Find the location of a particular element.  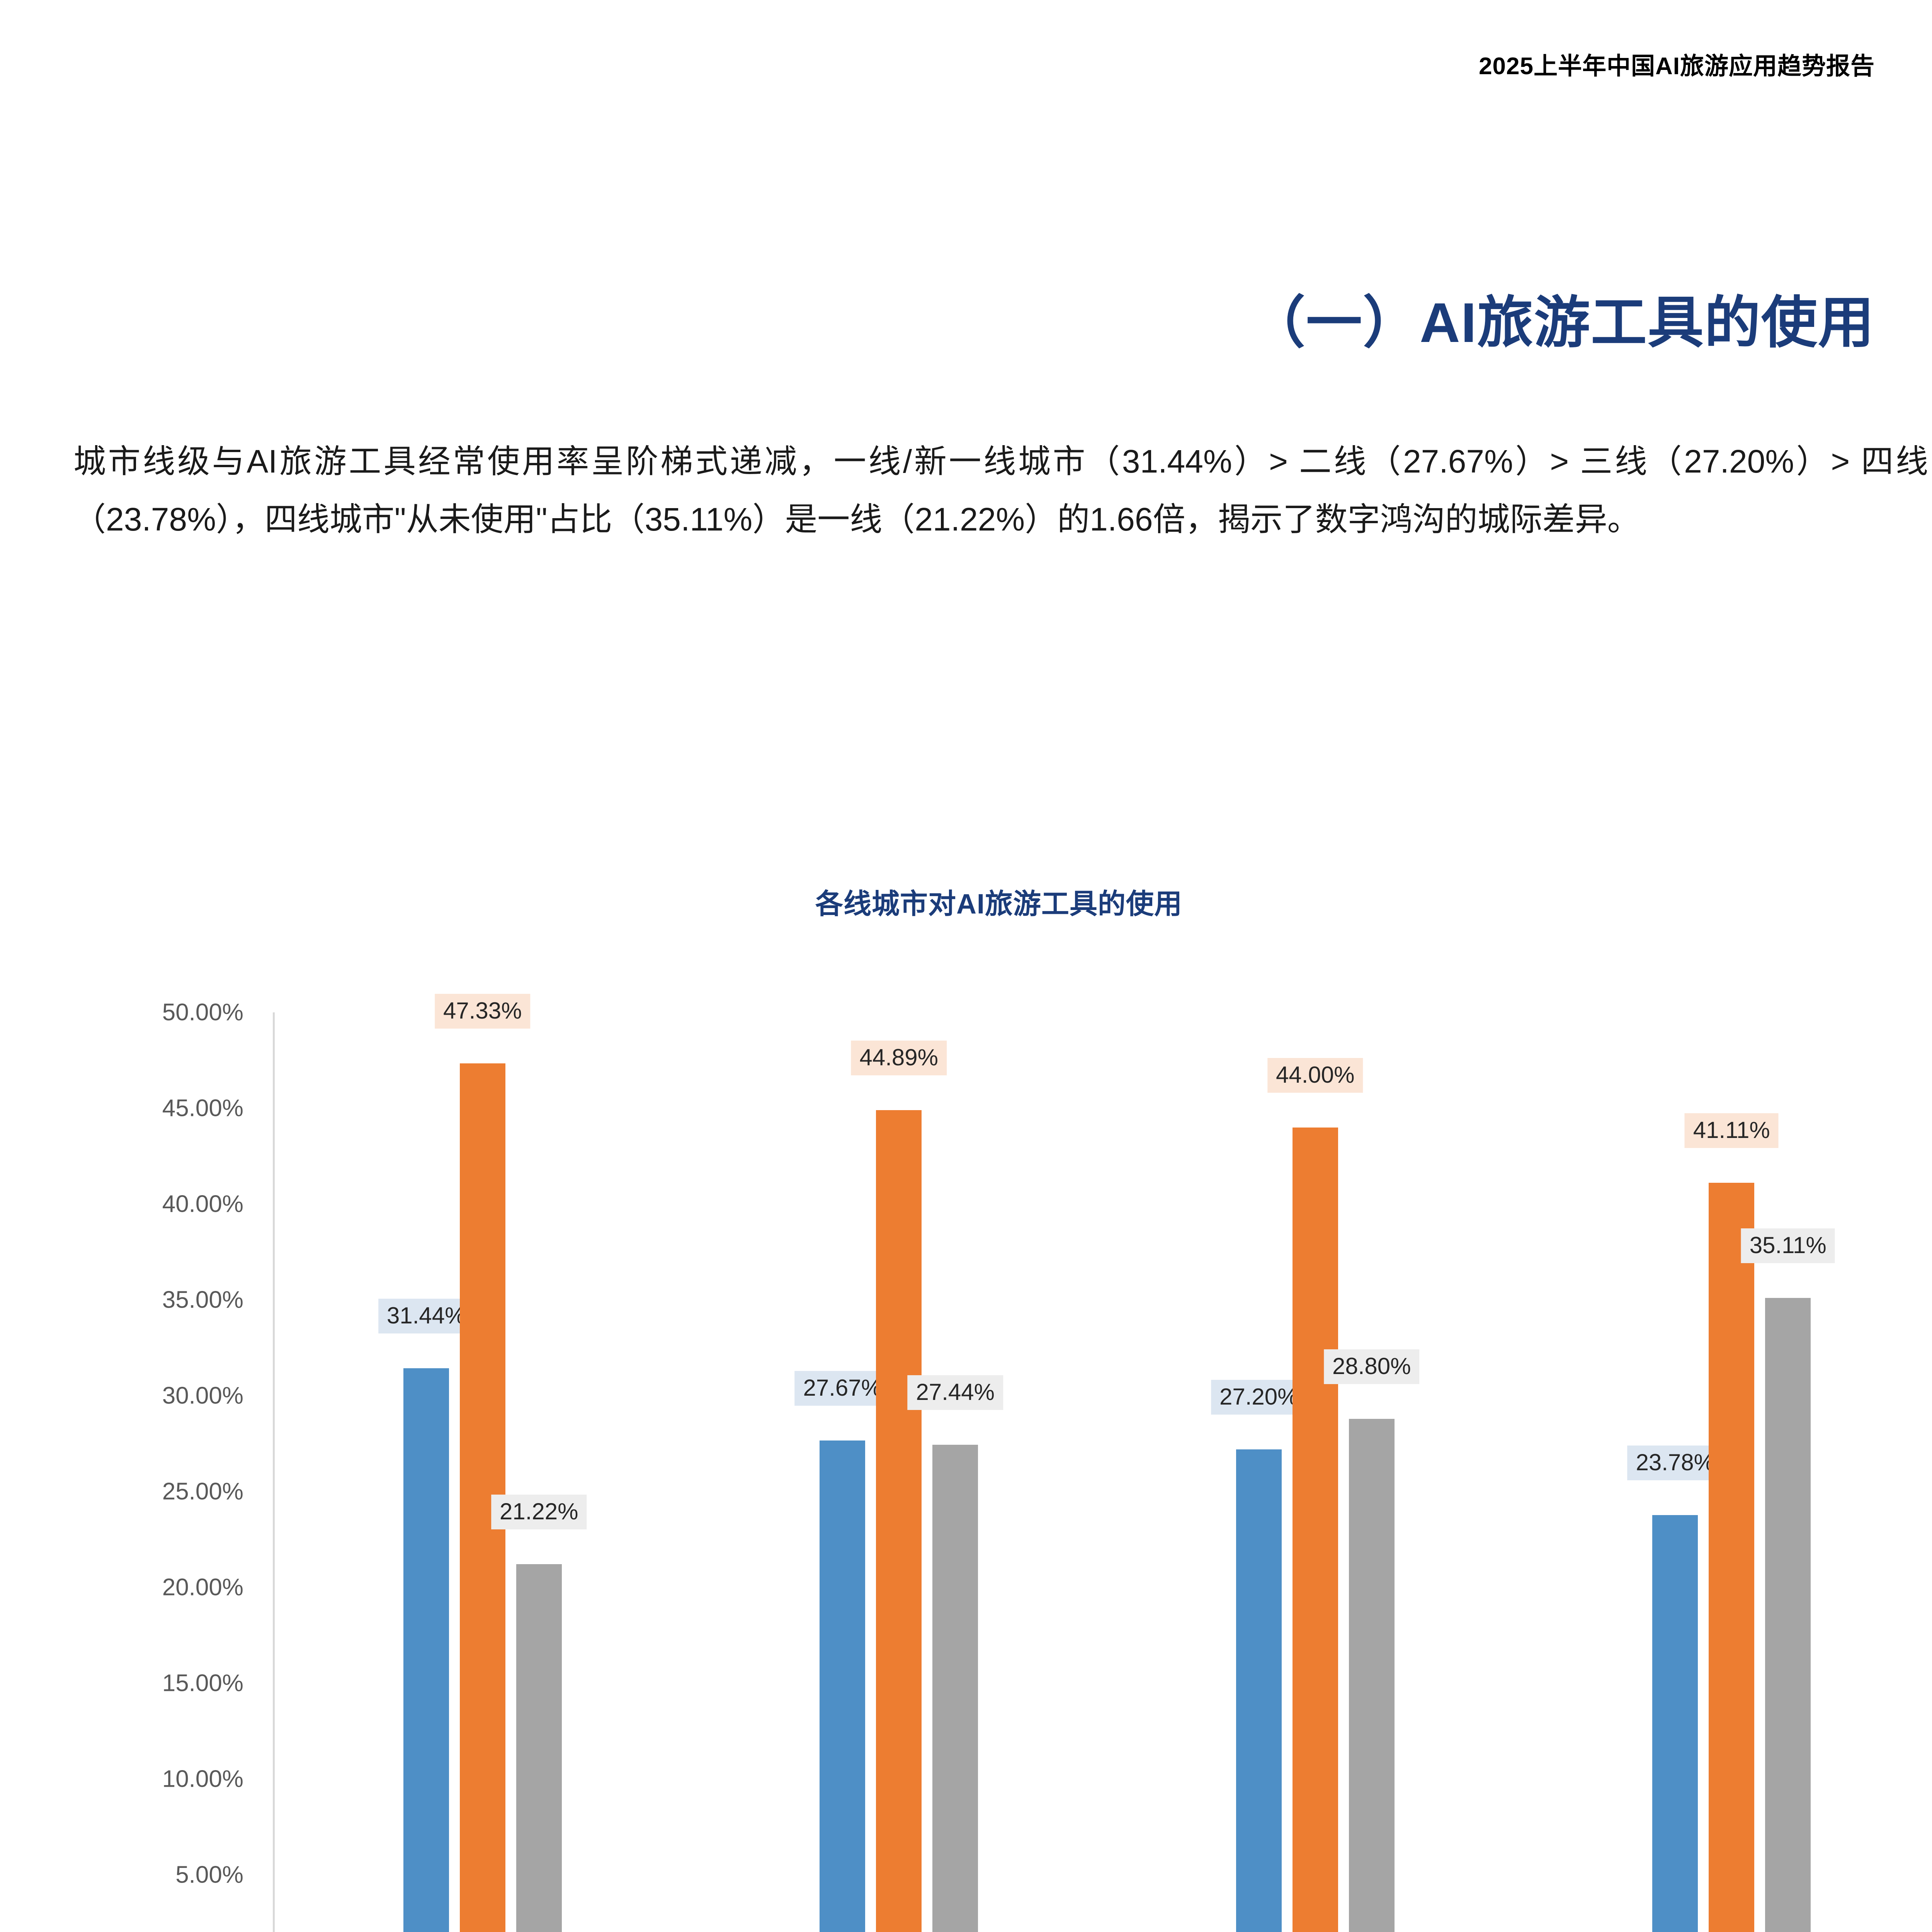

bar-value-label: 23.78% is located at coordinates (1675, 1462).